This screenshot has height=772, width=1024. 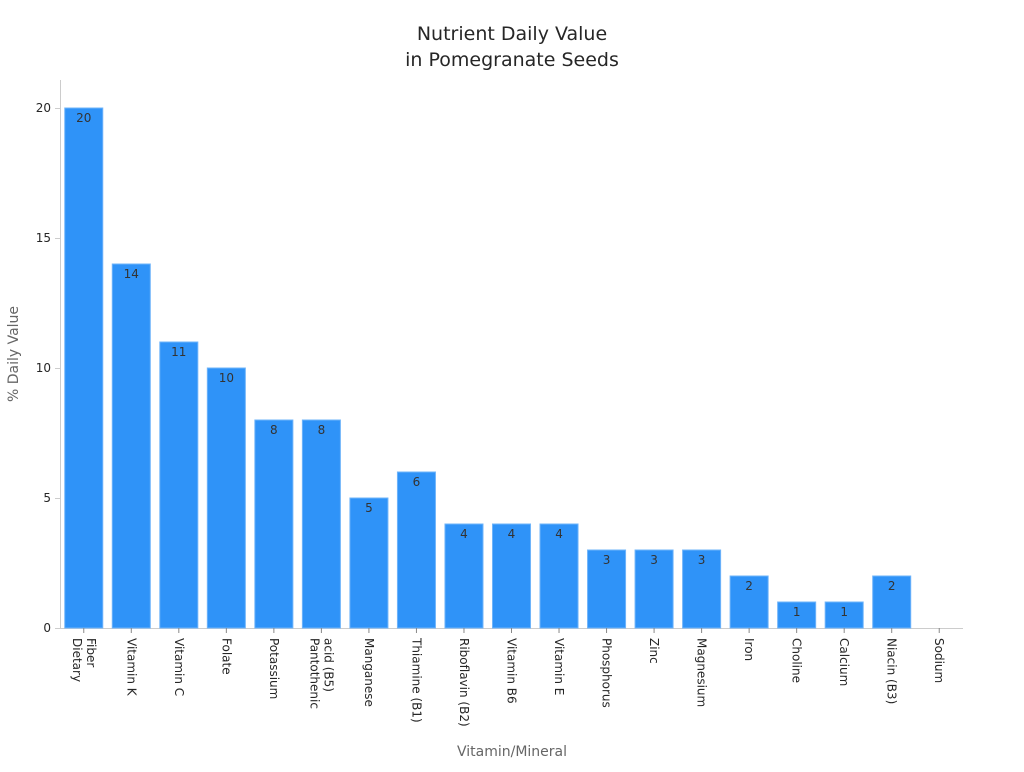 I want to click on x-tick-label-line: Vitamin E, so click(x=559, y=666).